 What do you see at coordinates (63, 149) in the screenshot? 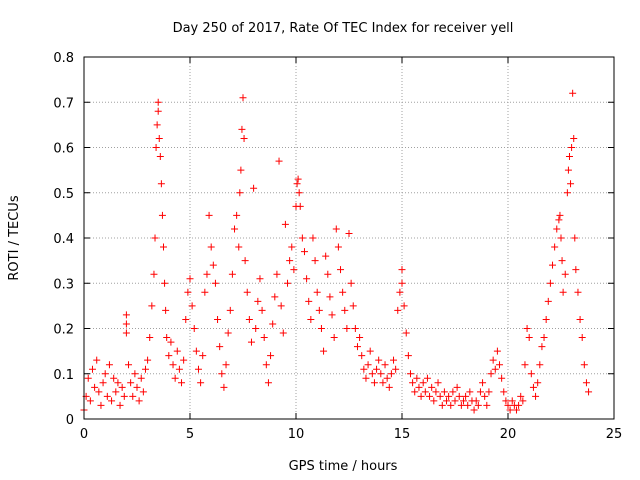
I see `y-tick-label: 0.6` at bounding box center [63, 149].